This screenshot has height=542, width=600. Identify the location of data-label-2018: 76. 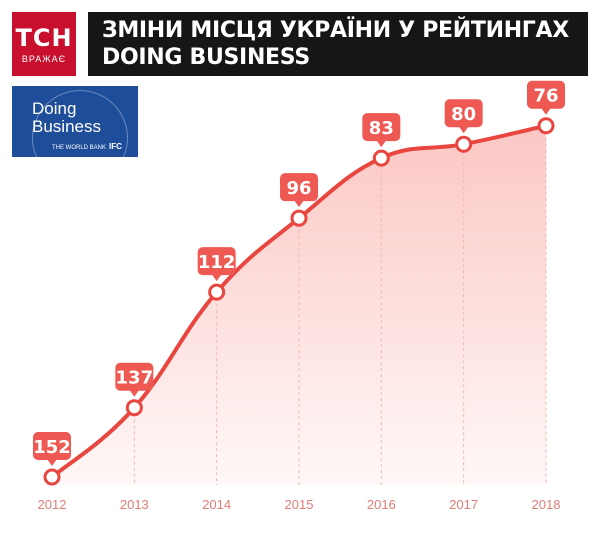
(546, 97).